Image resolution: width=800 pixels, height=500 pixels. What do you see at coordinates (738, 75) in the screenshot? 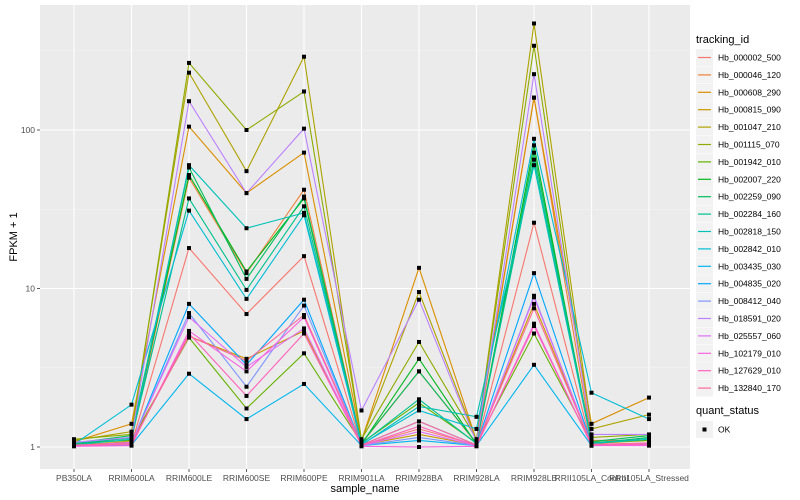
I see `legend-item: Hb_000046_120` at bounding box center [738, 75].